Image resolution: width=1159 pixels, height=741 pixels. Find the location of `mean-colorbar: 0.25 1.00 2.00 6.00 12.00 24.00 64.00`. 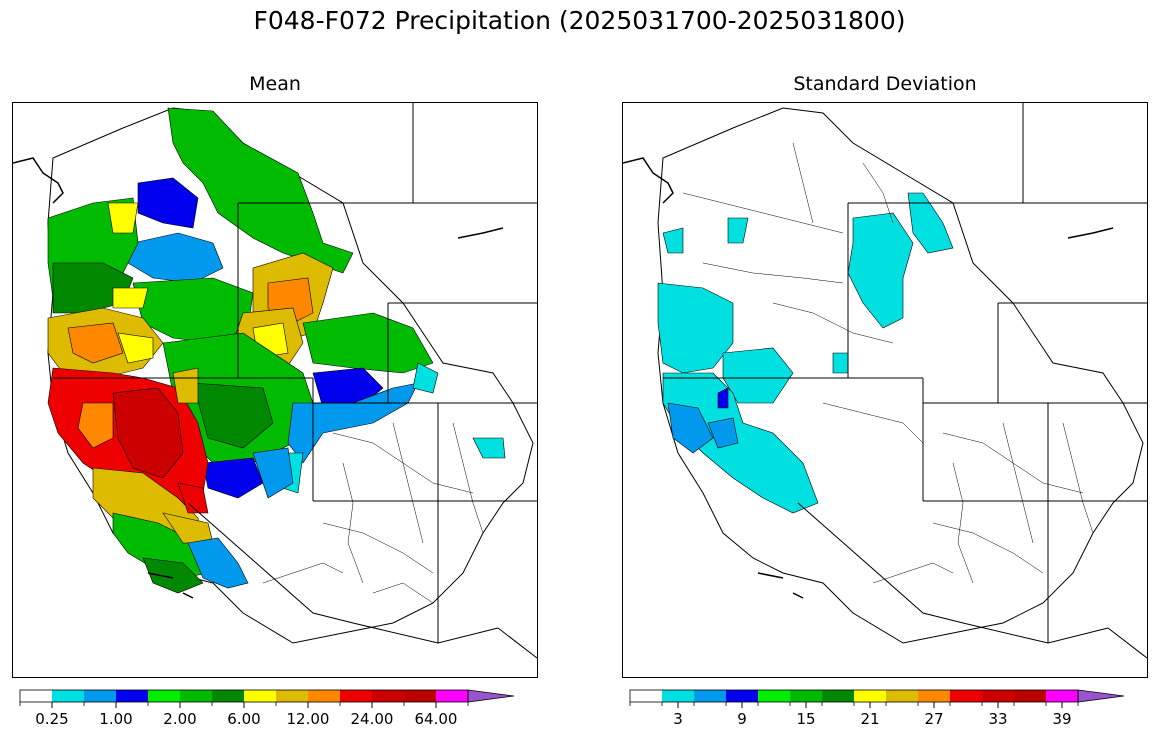

mean-colorbar: 0.25 1.00 2.00 6.00 12.00 24.00 64.00 is located at coordinates (277, 707).